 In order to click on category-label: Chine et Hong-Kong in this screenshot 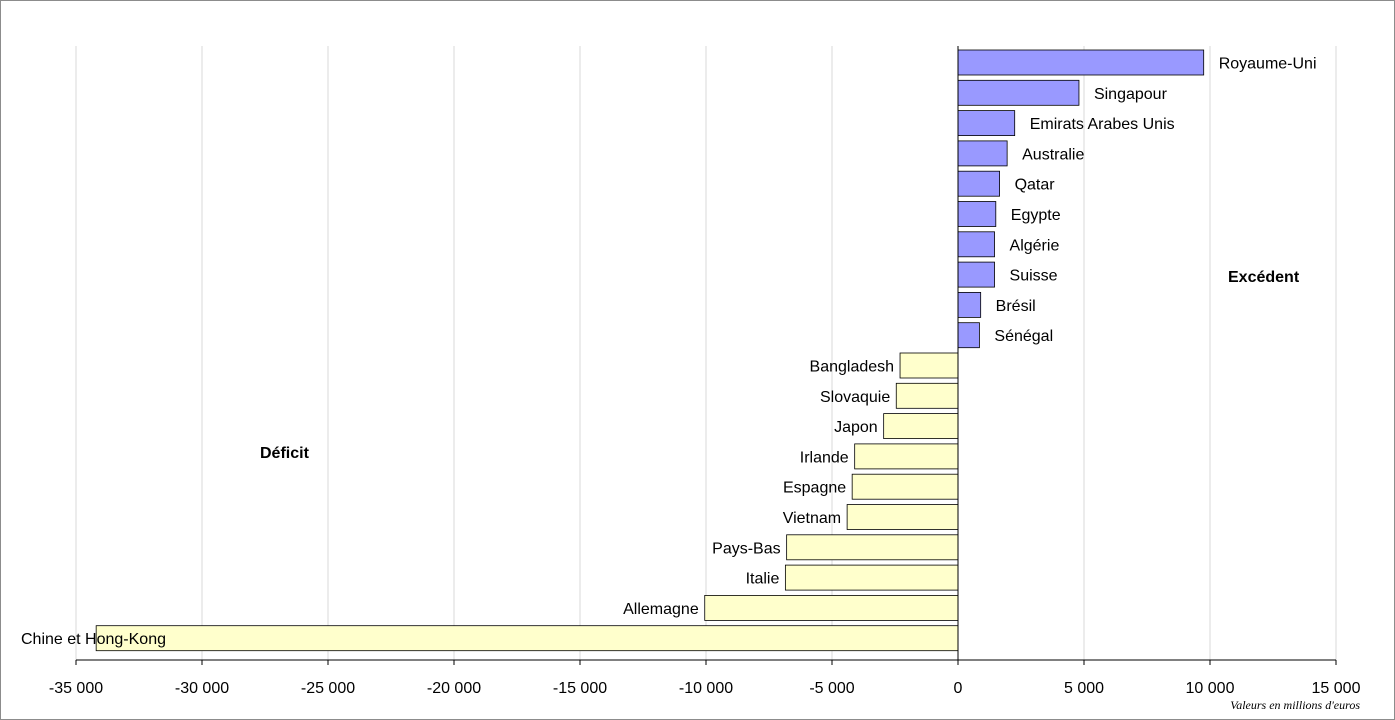, I will do `click(93, 639)`.